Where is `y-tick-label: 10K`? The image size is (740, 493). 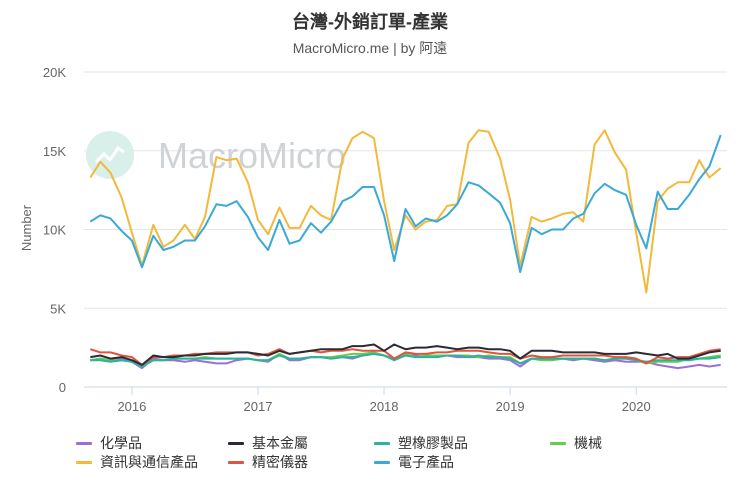 y-tick-label: 10K is located at coordinates (54, 230).